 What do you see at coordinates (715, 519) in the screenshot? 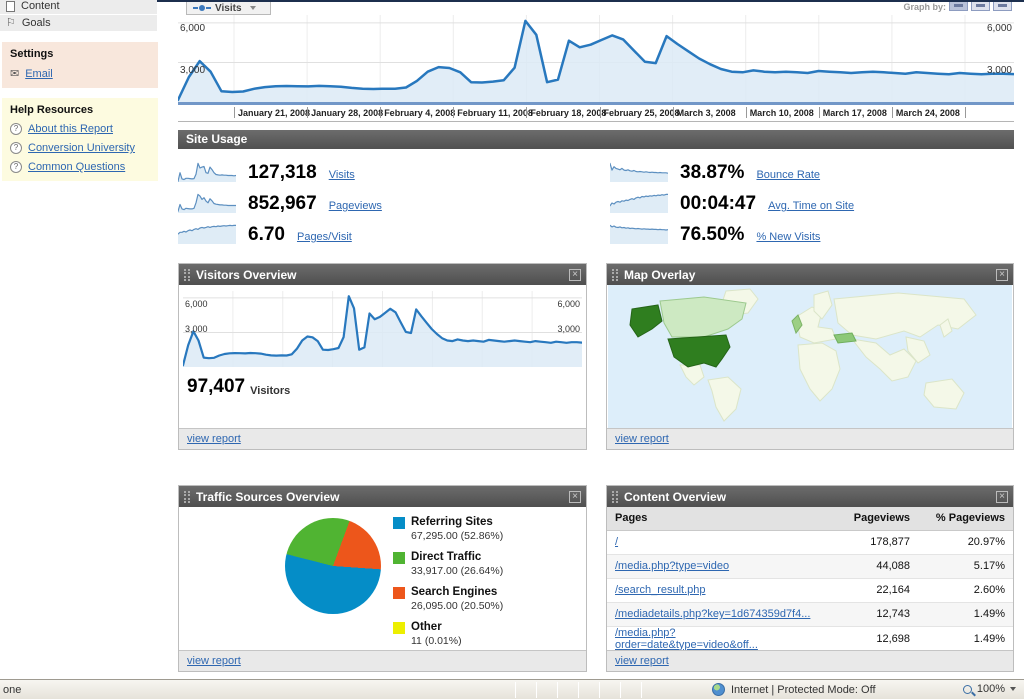
I see `column-header-pages: Pages` at bounding box center [715, 519].